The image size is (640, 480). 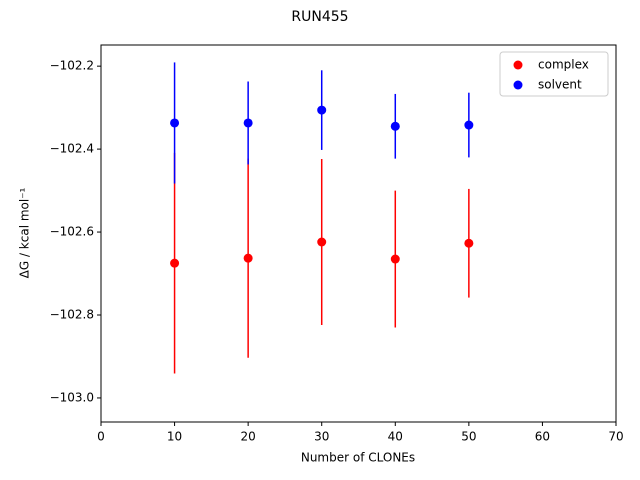 What do you see at coordinates (358, 458) in the screenshot?
I see `x-axis-label: Number of CLONEs` at bounding box center [358, 458].